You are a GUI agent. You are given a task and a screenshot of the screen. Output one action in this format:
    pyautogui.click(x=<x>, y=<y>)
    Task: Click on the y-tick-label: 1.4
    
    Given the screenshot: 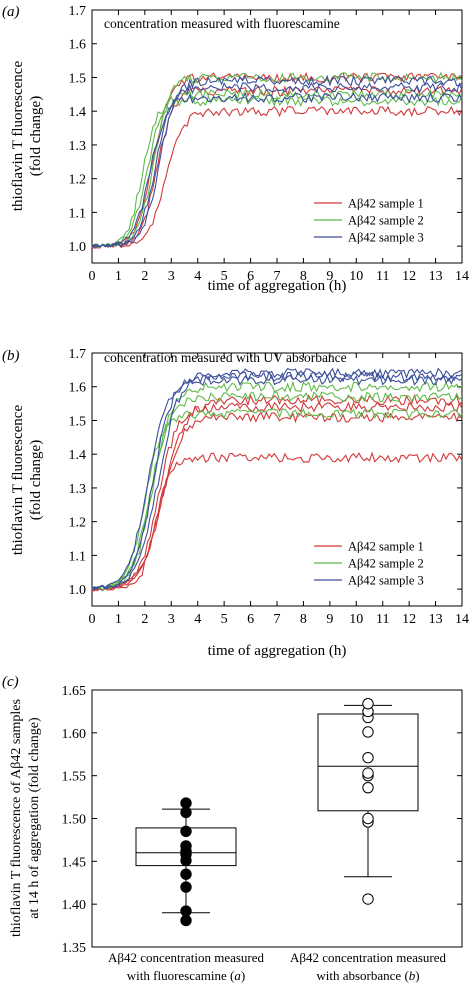 What is the action you would take?
    pyautogui.click(x=78, y=112)
    